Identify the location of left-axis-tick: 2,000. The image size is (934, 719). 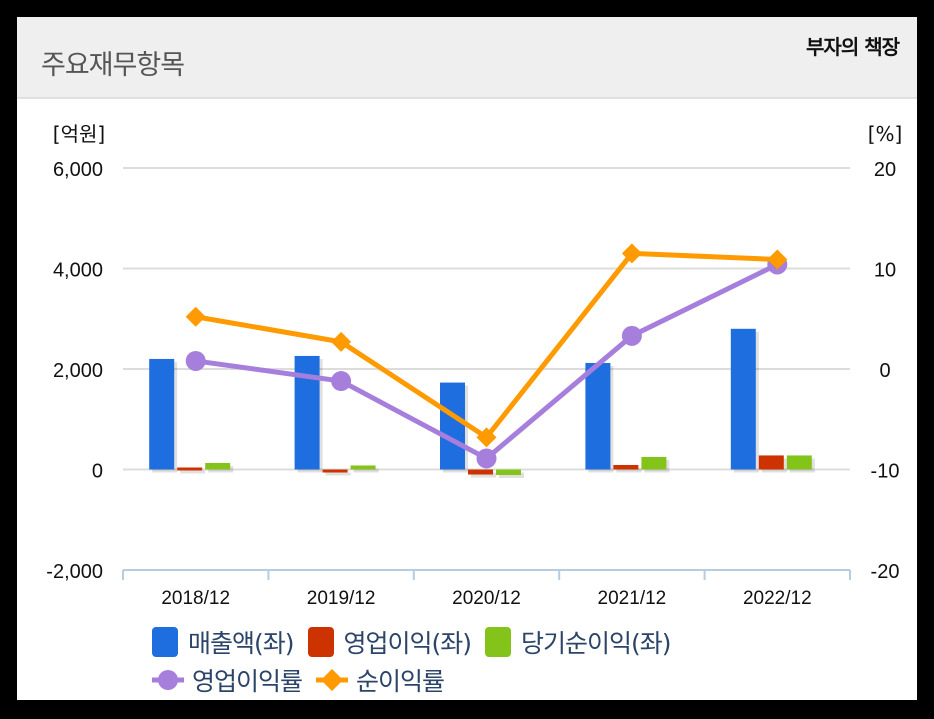
(78, 371).